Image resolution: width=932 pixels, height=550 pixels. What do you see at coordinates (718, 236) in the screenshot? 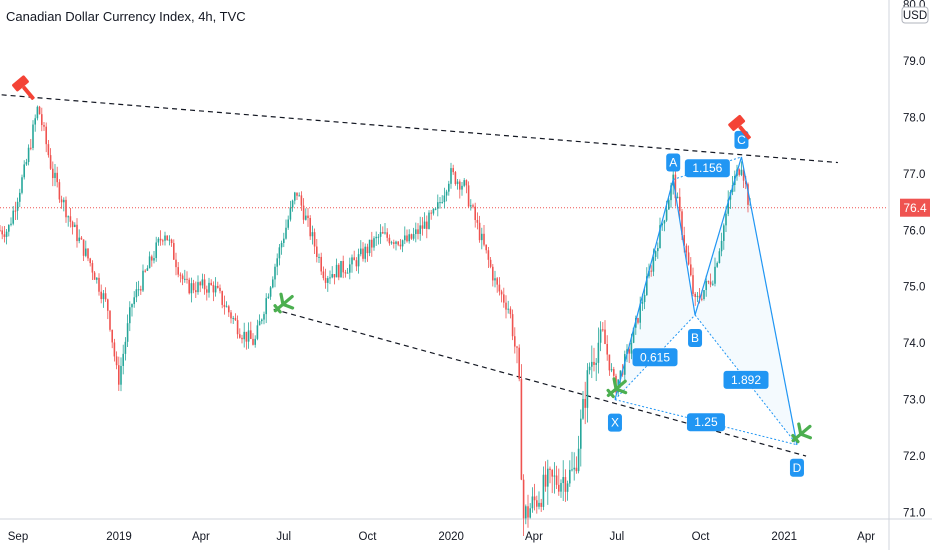
I see `pattern-leg-bc` at bounding box center [718, 236].